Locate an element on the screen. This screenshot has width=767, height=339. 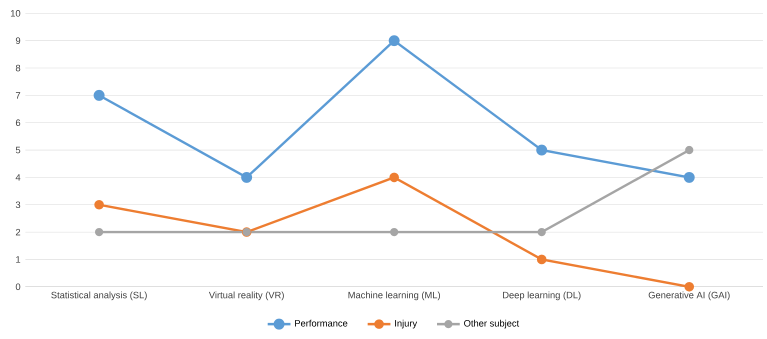
x-tick-label: Machine learning (ML) is located at coordinates (394, 296).